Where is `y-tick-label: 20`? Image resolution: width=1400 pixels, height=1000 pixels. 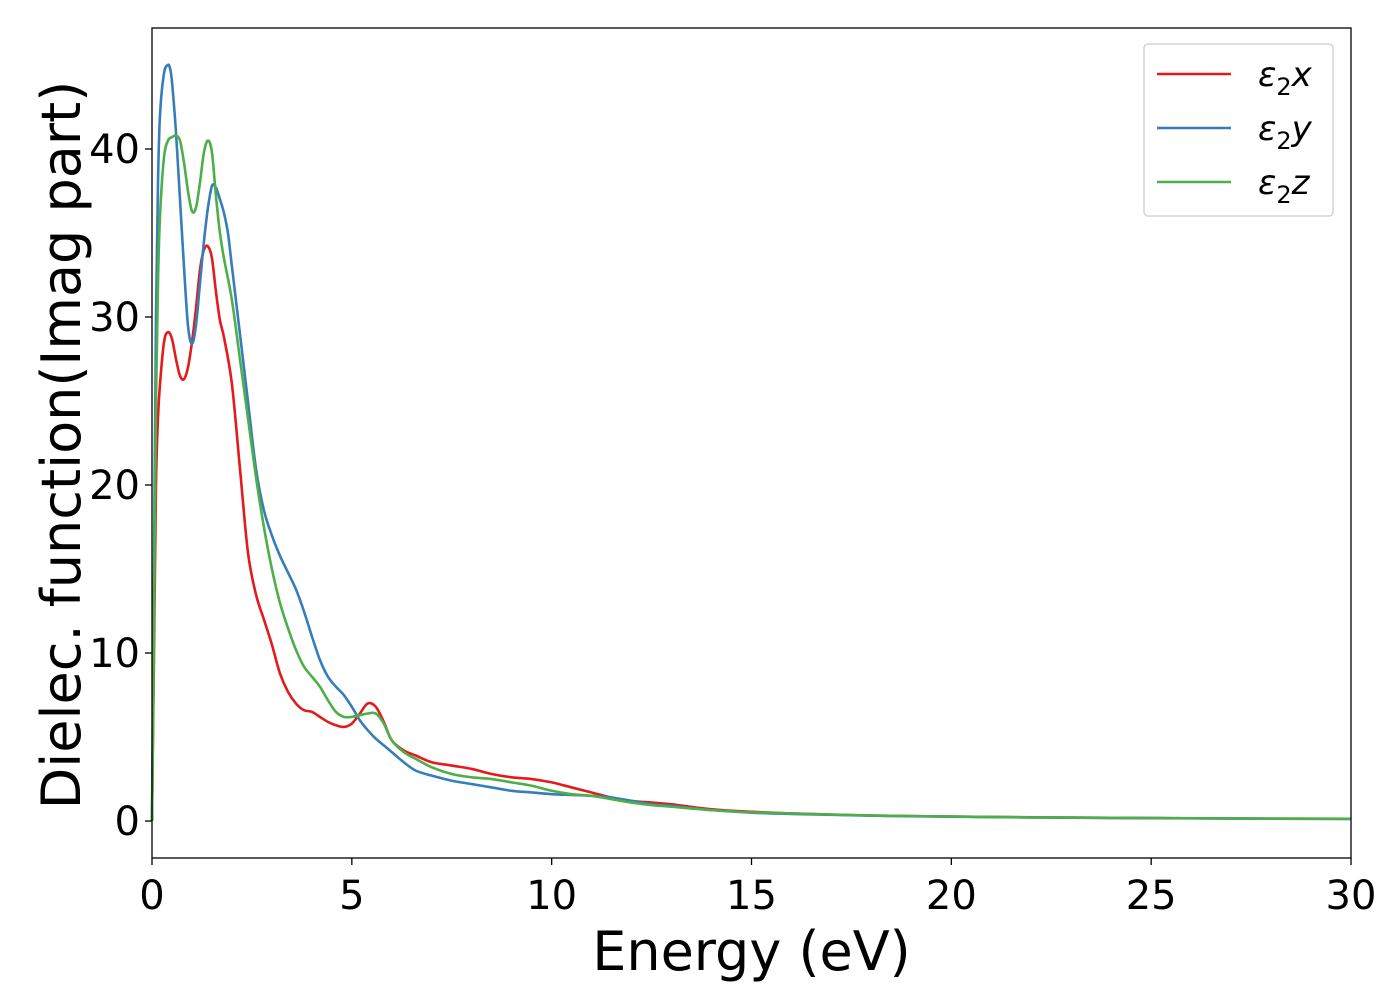
y-tick-label: 20 is located at coordinates (114, 486).